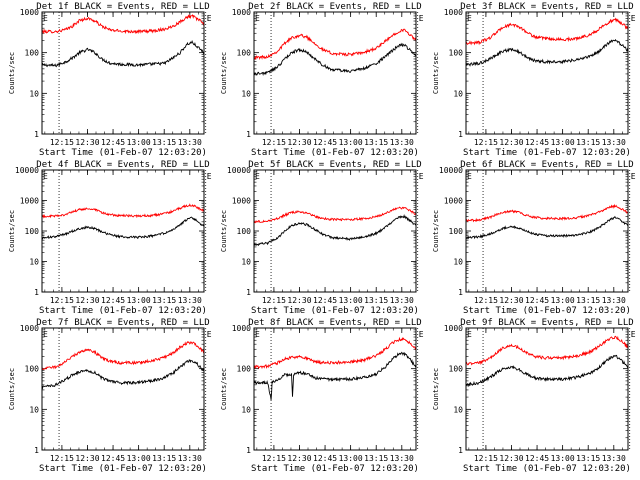  What do you see at coordinates (546, 323) in the screenshot?
I see `panel-title: Det 9f BLACK = Events, RED = LLD` at bounding box center [546, 323].